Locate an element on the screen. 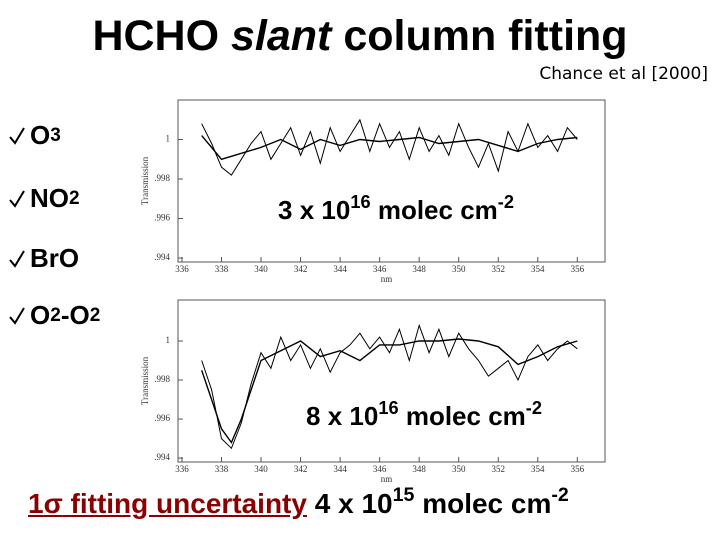 This screenshot has width=720, height=540. title: HCHO slant column fitting is located at coordinates (360, 36).